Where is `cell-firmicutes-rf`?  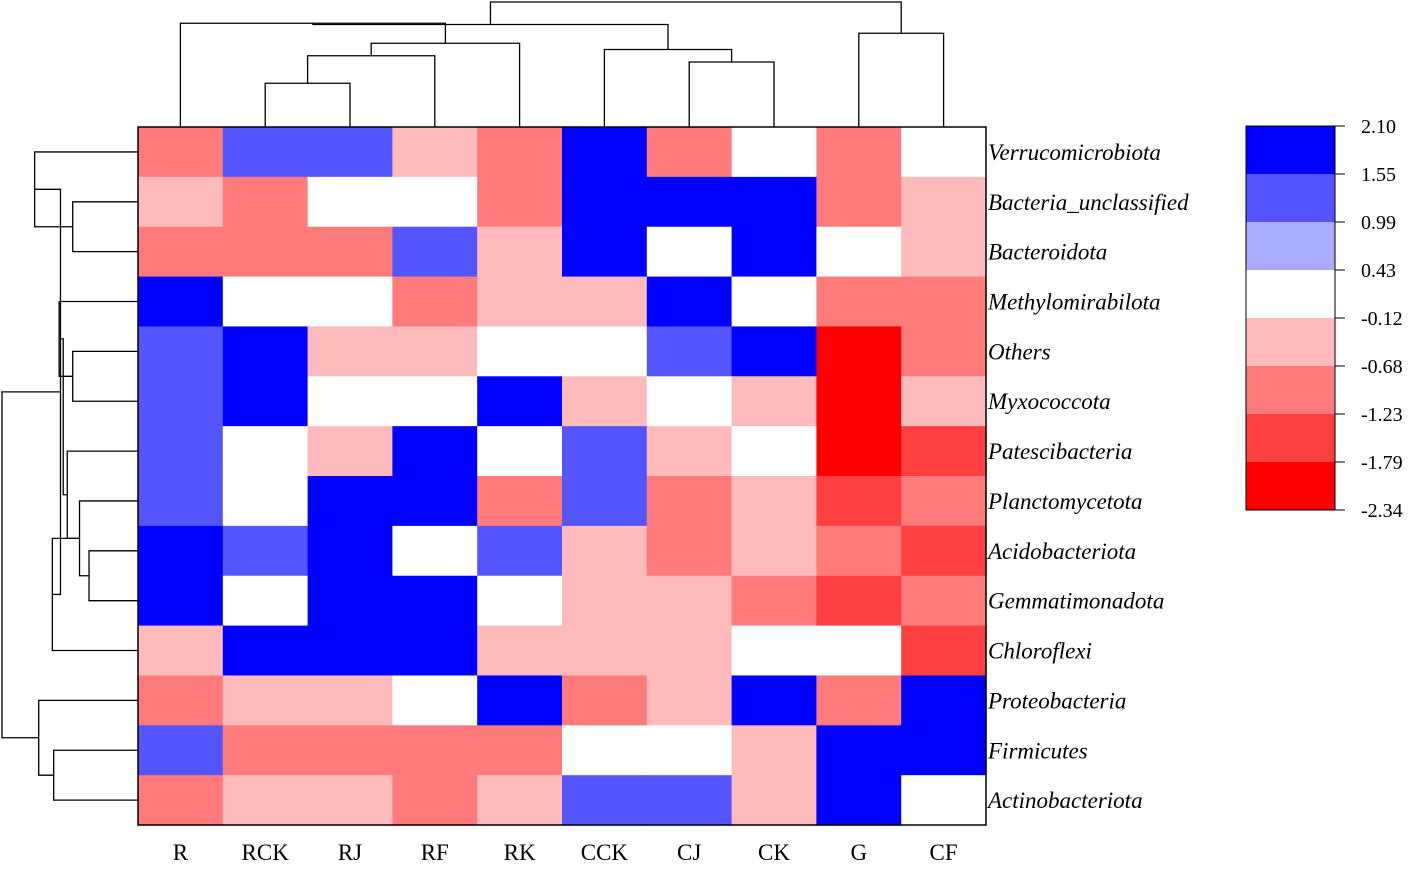 cell-firmicutes-rf is located at coordinates (435, 750).